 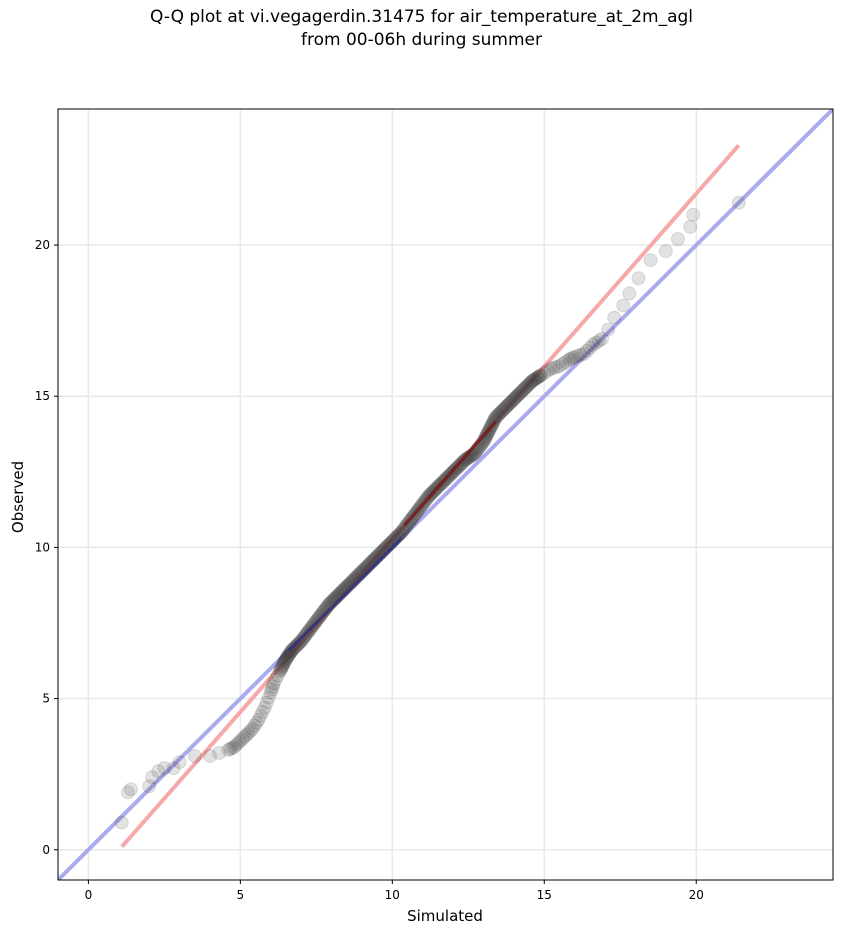 What do you see at coordinates (18, 497) in the screenshot?
I see `y-axis-label: Observed` at bounding box center [18, 497].